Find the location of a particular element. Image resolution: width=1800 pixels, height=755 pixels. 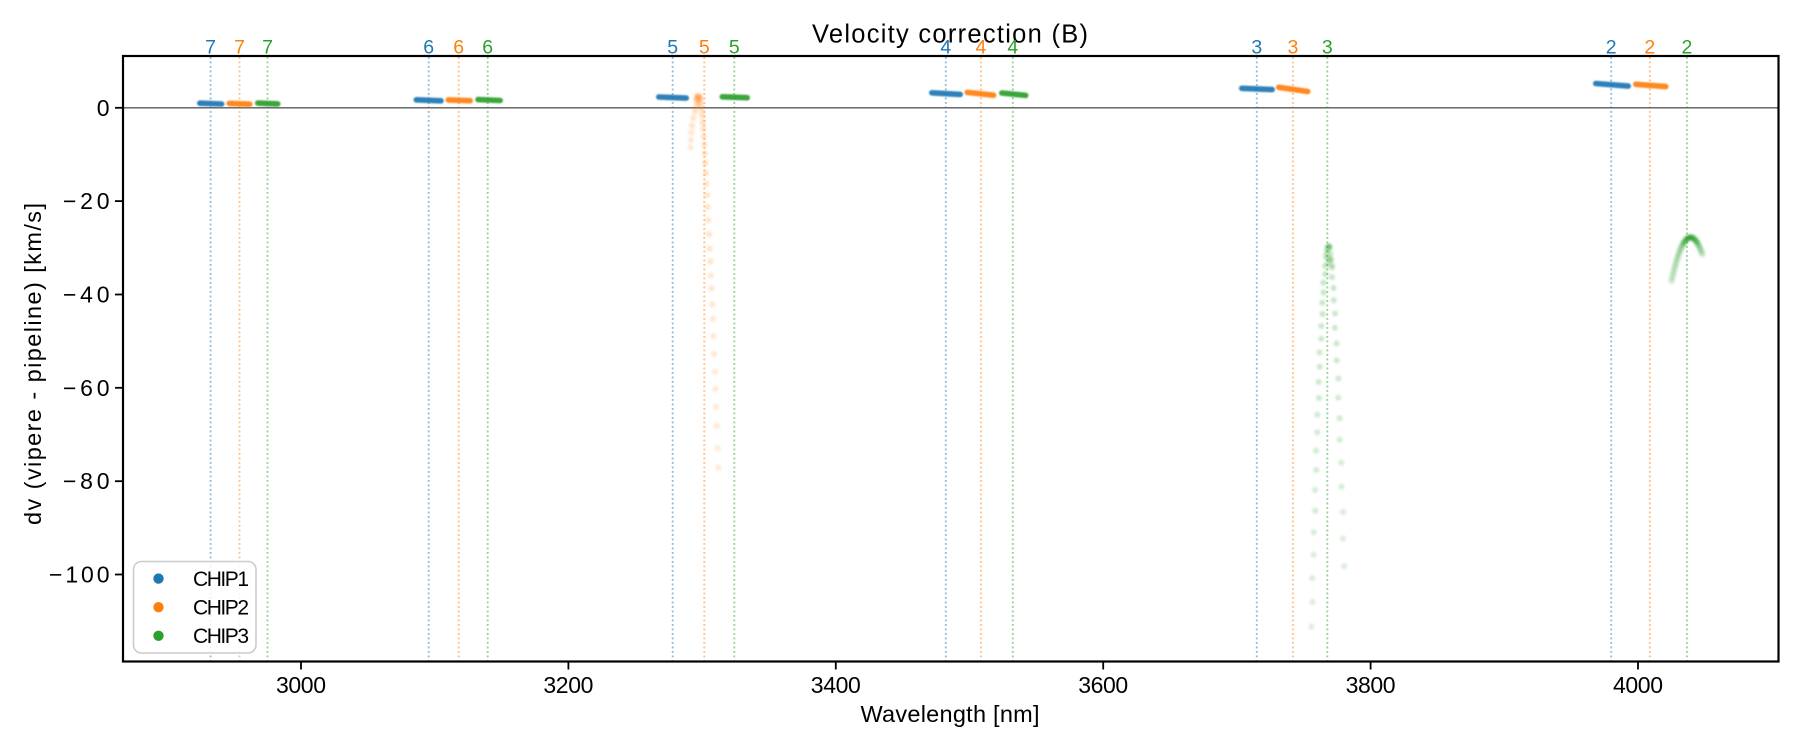

svg-text: 3800 is located at coordinates (1371, 685).